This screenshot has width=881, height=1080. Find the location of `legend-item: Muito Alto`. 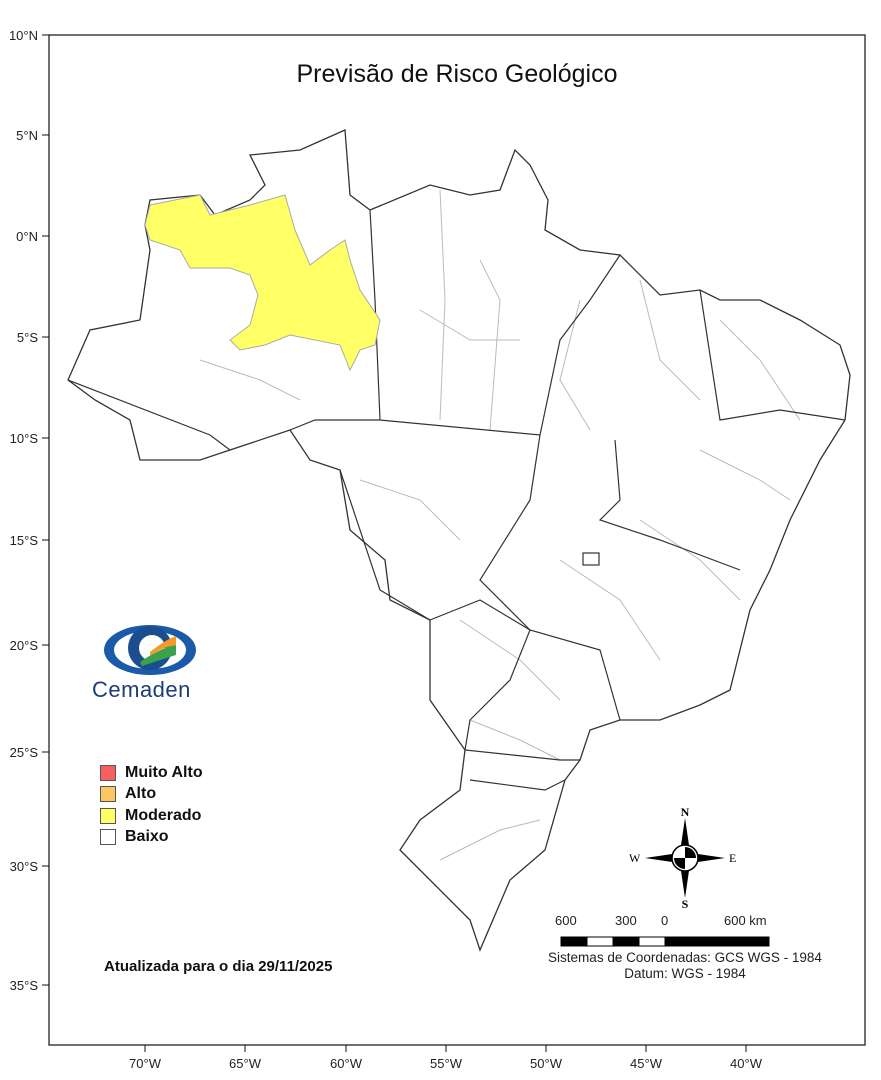

legend-item: Muito Alto is located at coordinates (151, 773).